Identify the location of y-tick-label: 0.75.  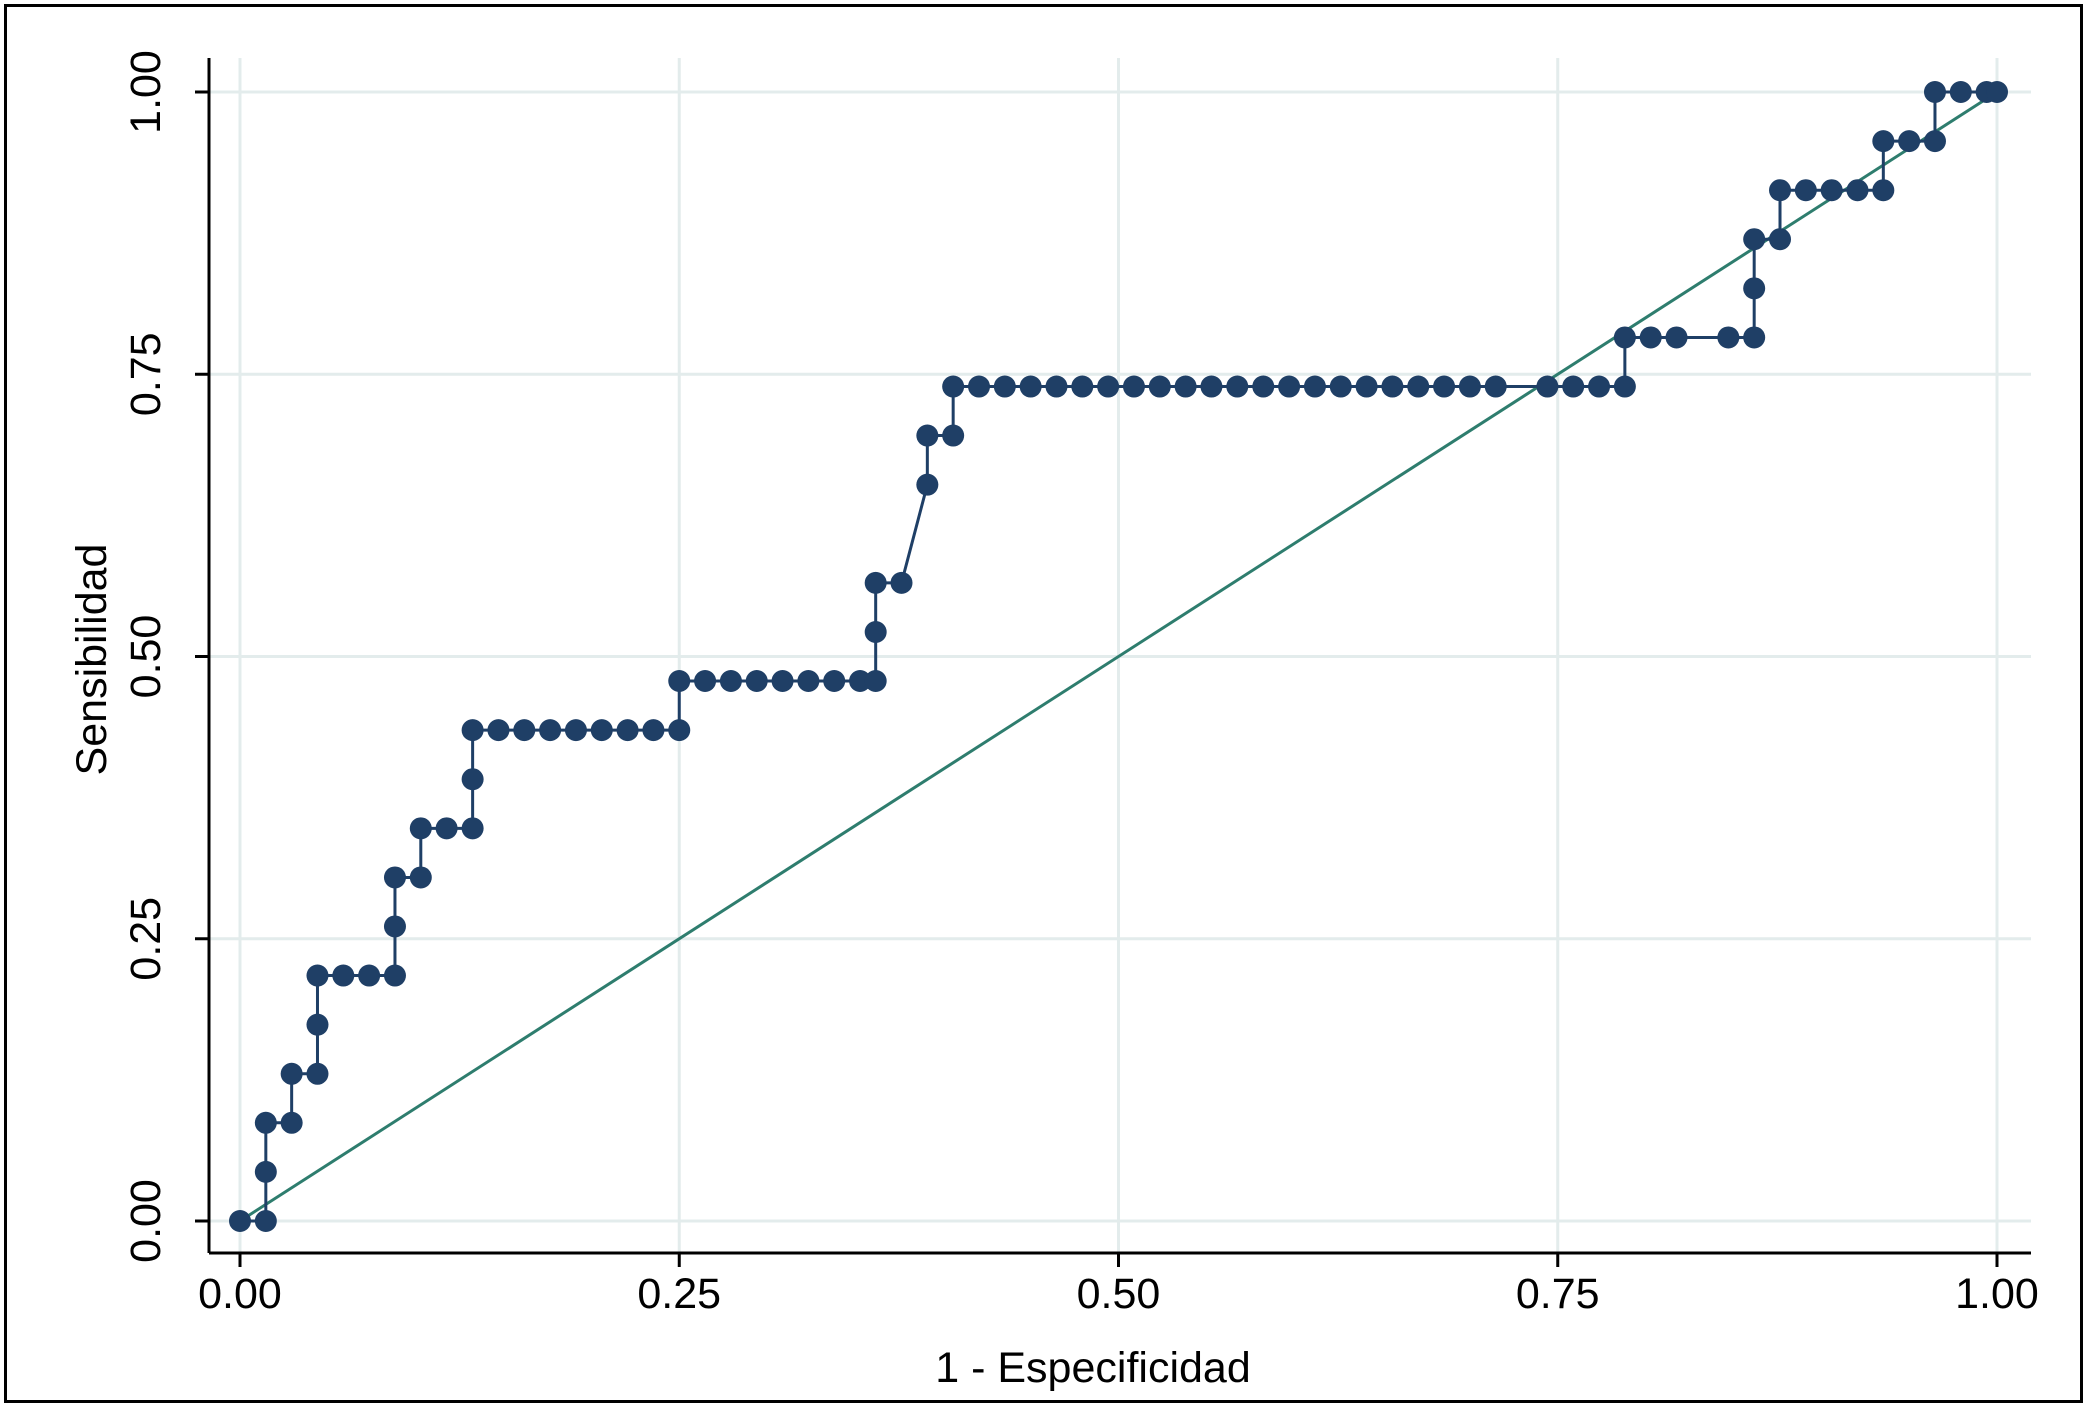
(146, 374).